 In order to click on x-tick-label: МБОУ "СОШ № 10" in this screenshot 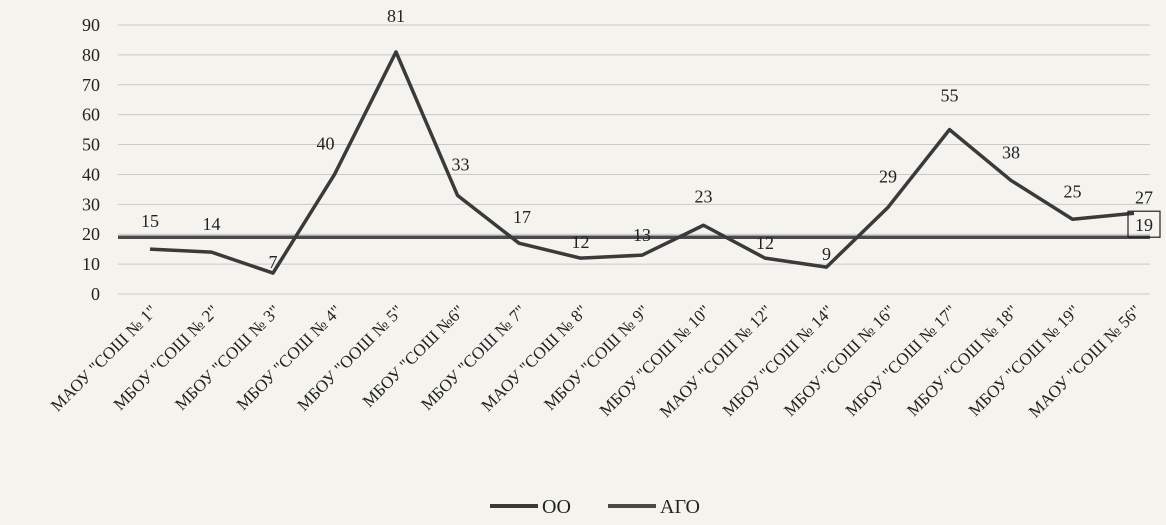, I will do `click(655, 360)`.